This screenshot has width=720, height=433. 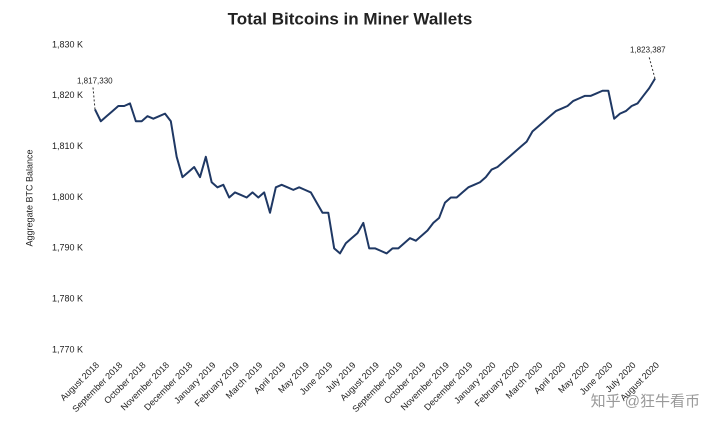 I want to click on y-tick-label: 1,800 K, so click(x=67, y=197).